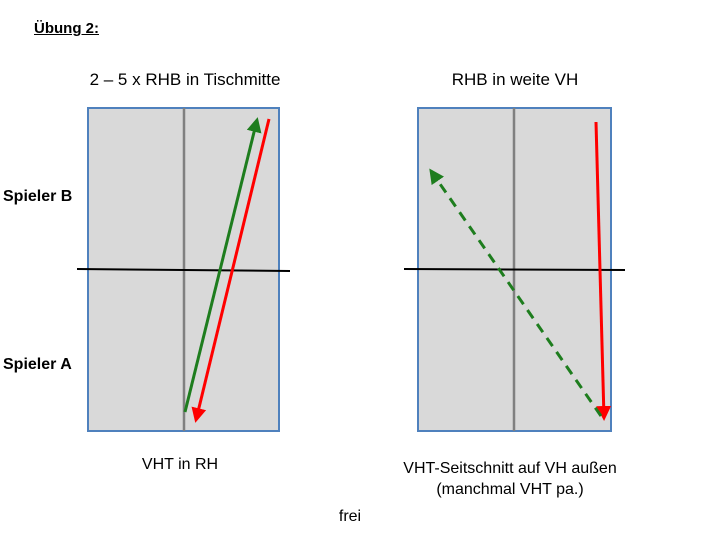 This screenshot has height=540, width=720. What do you see at coordinates (180, 464) in the screenshot?
I see `left-diagram-caption: VHT in RH` at bounding box center [180, 464].